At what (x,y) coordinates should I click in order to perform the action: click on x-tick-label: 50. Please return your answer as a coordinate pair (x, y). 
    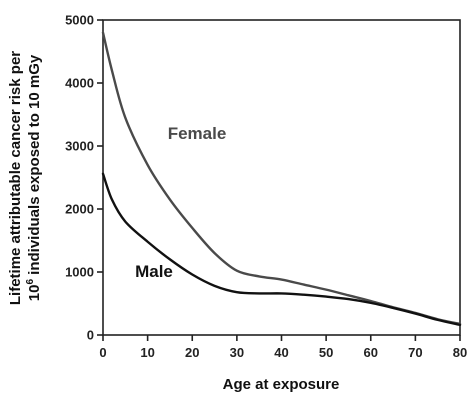
    Looking at the image, I should click on (326, 352).